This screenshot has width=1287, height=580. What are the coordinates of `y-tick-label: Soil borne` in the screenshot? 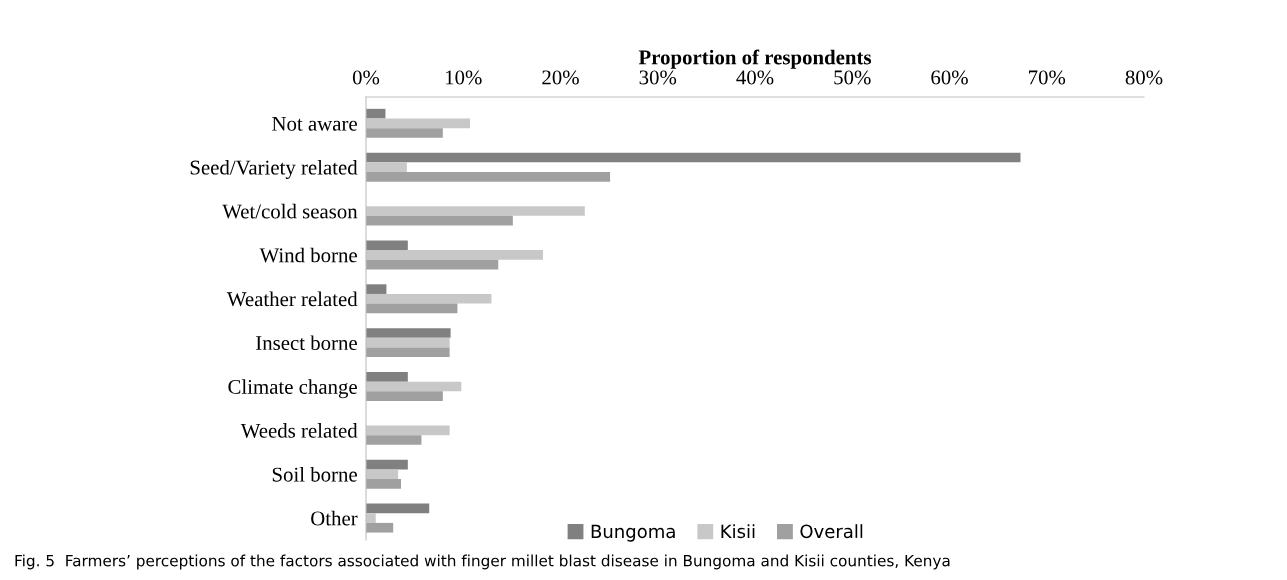 It's located at (314, 474).